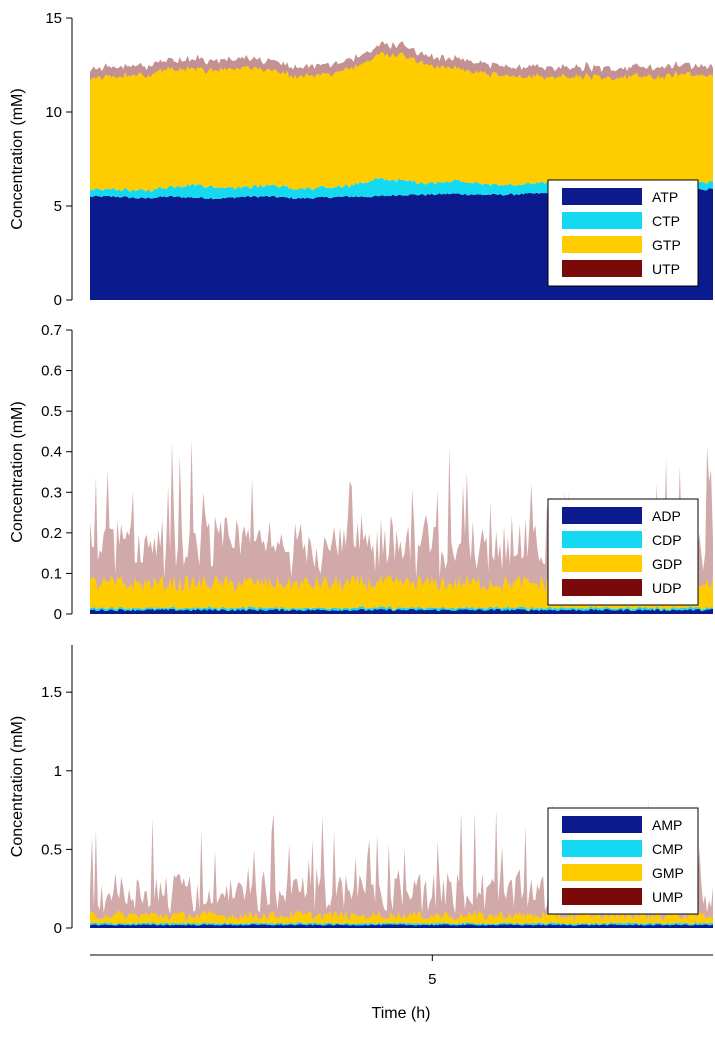 The height and width of the screenshot is (1041, 715). Describe the element at coordinates (51, 573) in the screenshot. I see `y-tick-label-2-0.1: 0.1` at that location.